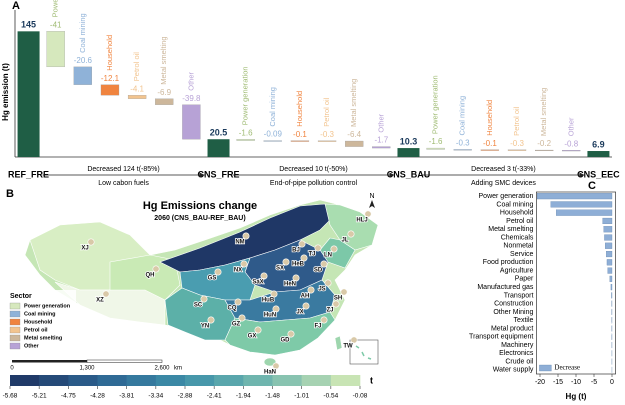 The width and height of the screenshot is (625, 405). What do you see at coordinates (68, 396) in the screenshot?
I see `colorbar-label: -4.75` at bounding box center [68, 396].